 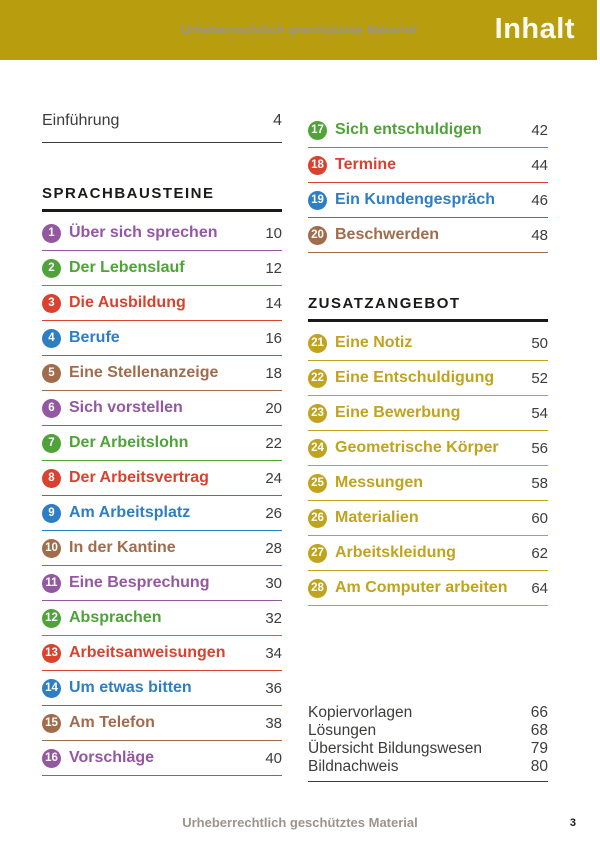 I want to click on item-number-badge: 17, so click(x=317, y=130).